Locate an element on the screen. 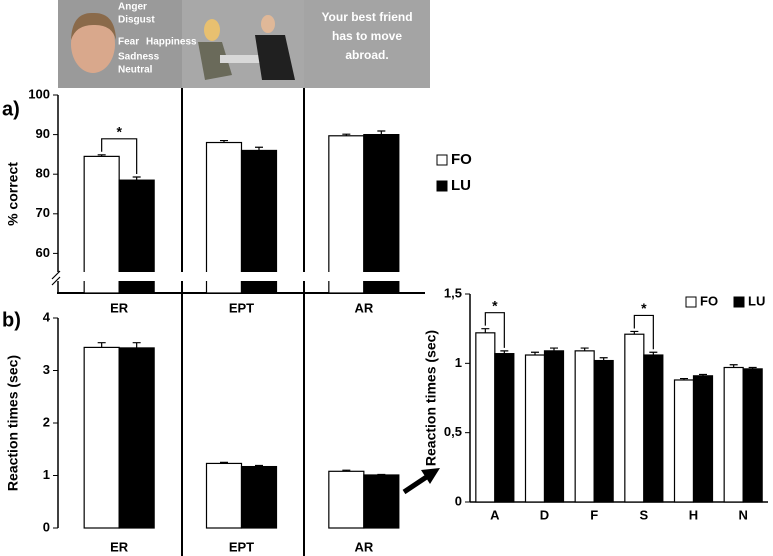 The image size is (773, 556). y-axis-label: % correct is located at coordinates (13, 194).